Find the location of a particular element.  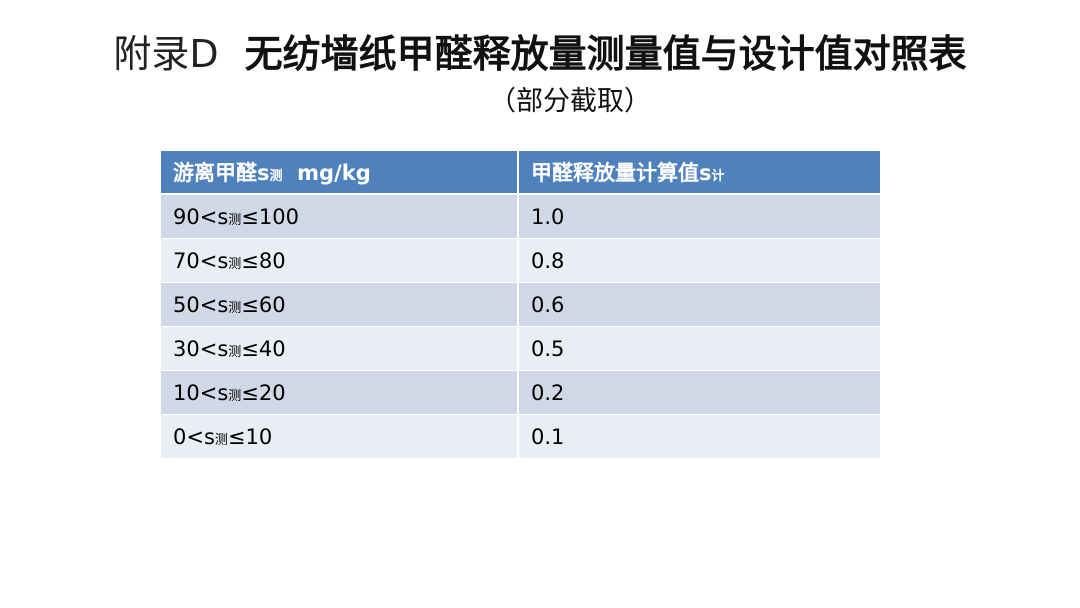

header-free-formaldehyde: 游离甲醛s测 mg/kg is located at coordinates (339, 173).